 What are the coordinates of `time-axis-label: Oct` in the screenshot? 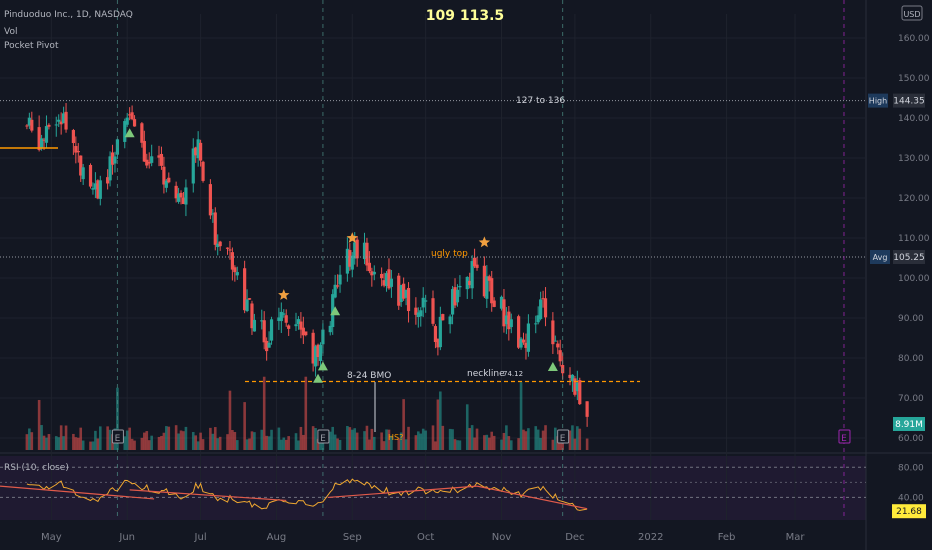 It's located at (425, 537).